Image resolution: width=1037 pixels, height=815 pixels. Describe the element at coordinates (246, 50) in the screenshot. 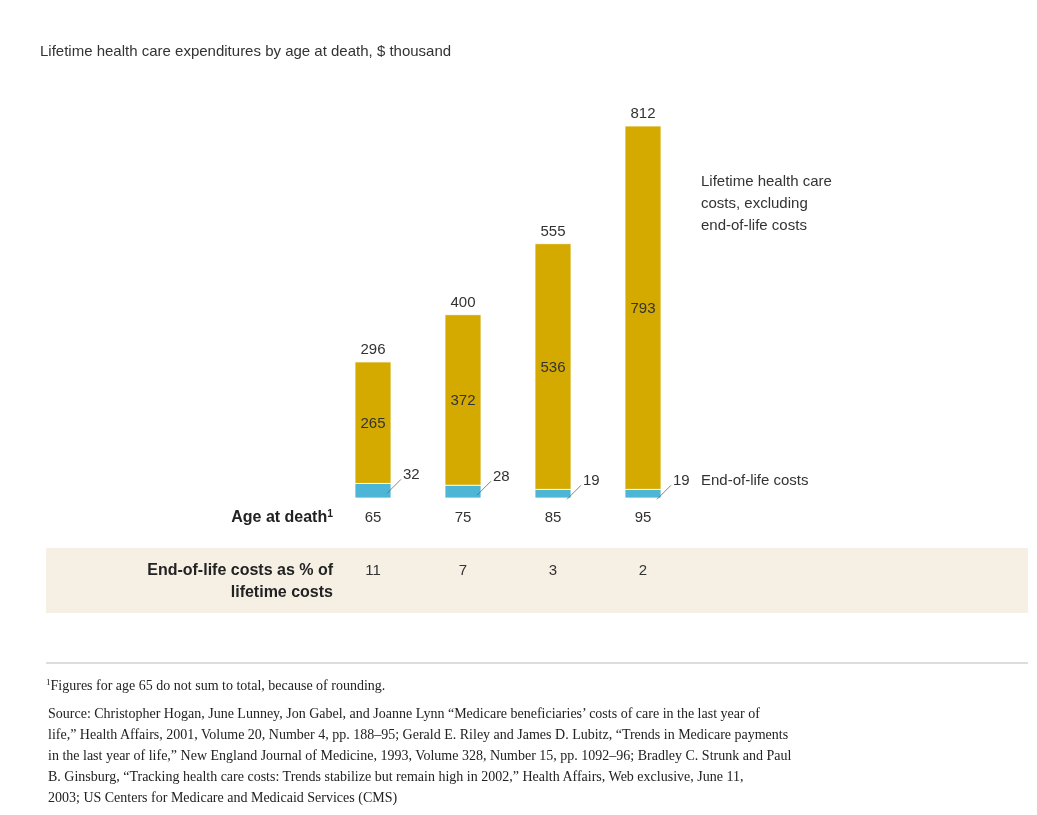

I see `chart-title: Lifetime health care expenditures by age at death, $ thousand` at that location.